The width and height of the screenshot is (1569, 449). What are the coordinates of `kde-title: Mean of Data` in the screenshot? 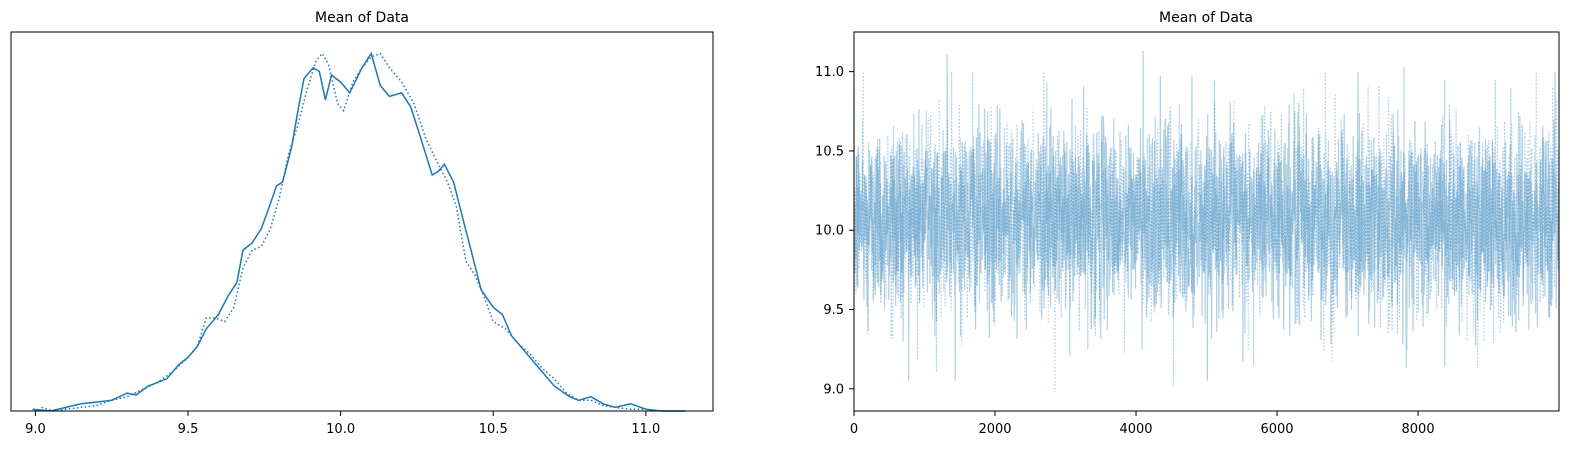 It's located at (362, 18).